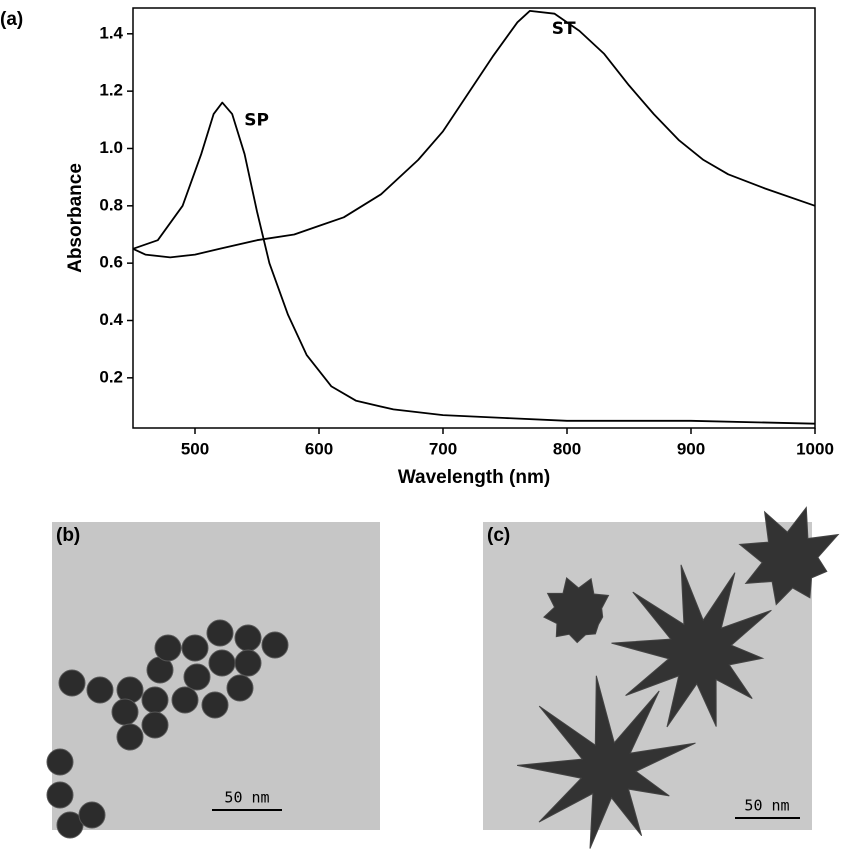 The height and width of the screenshot is (864, 842). Describe the element at coordinates (474, 477) in the screenshot. I see `x-axis-label: Wavelength (nm)` at that location.